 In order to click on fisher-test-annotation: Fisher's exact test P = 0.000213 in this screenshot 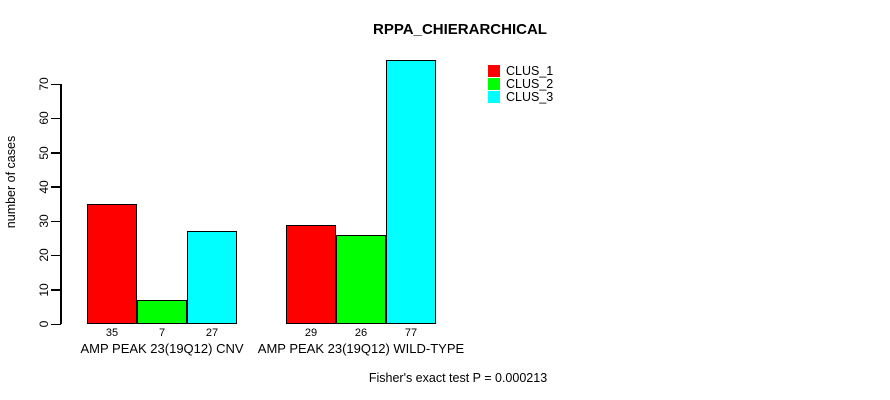, I will do `click(458, 378)`.